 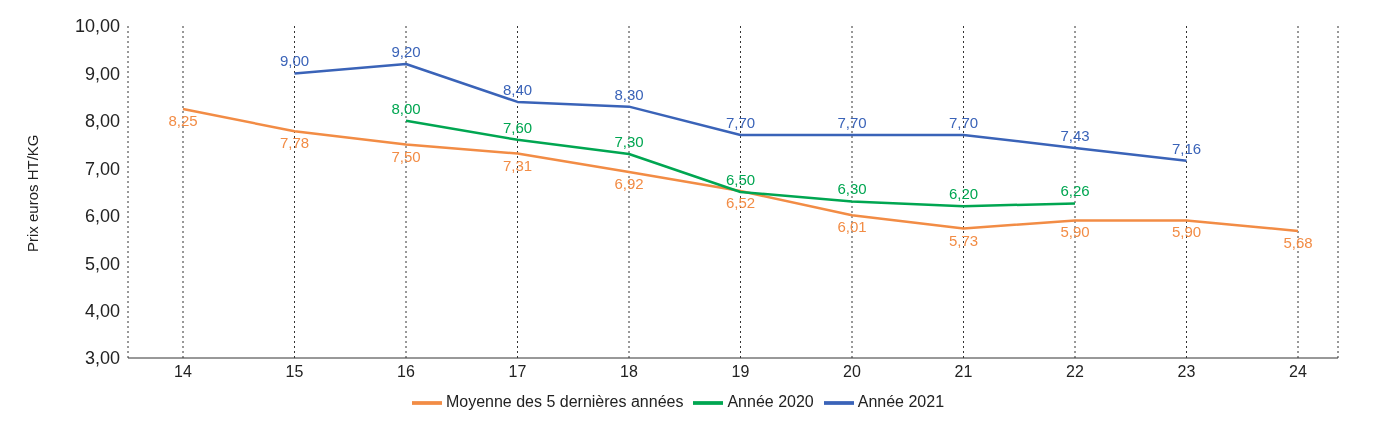 What do you see at coordinates (963, 372) in the screenshot?
I see `x-tick-label: 21` at bounding box center [963, 372].